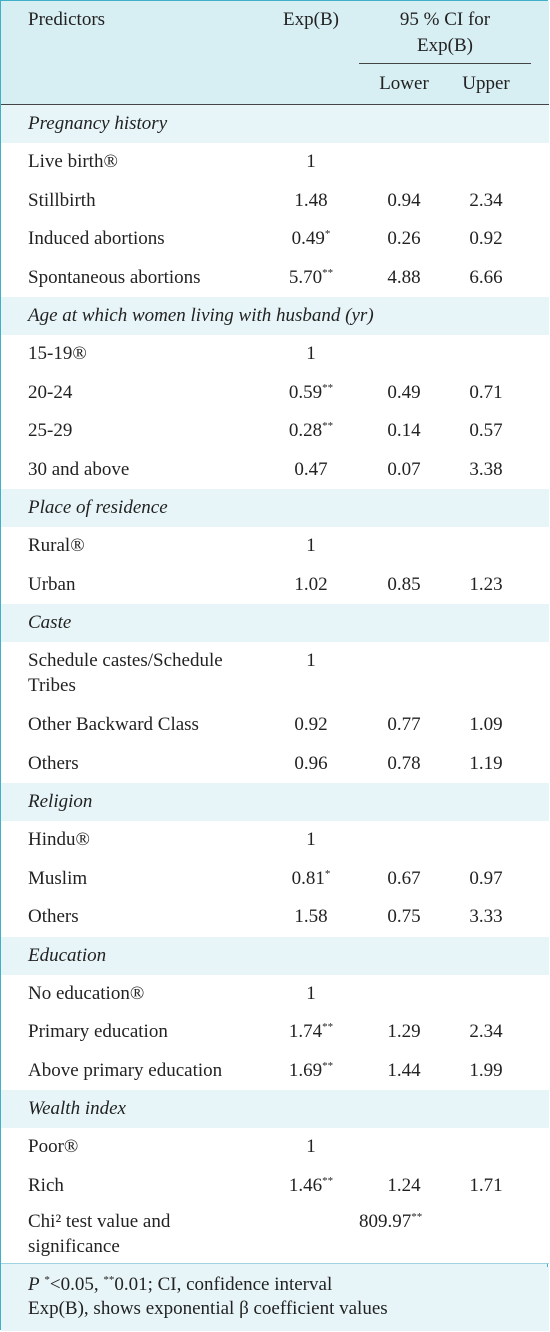  What do you see at coordinates (125, 1070) in the screenshot?
I see `row-label: Above primary education` at bounding box center [125, 1070].